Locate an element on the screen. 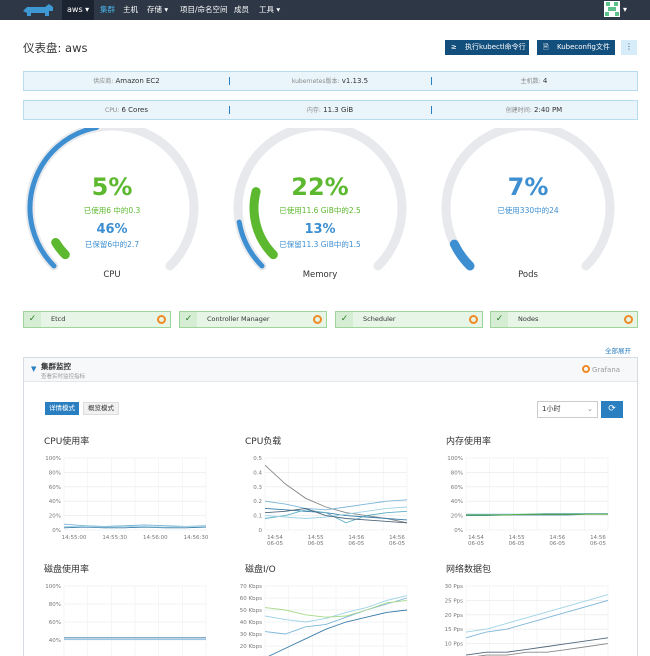 Image resolution: width=650 pixels, height=656 pixels. y-tick-label: 0.1 is located at coordinates (257, 517).